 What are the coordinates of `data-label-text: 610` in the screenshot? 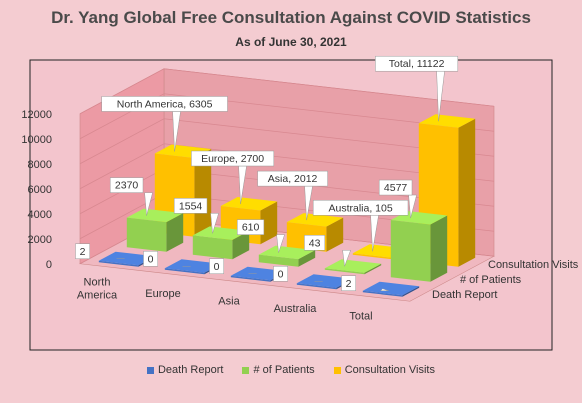 It's located at (251, 228).